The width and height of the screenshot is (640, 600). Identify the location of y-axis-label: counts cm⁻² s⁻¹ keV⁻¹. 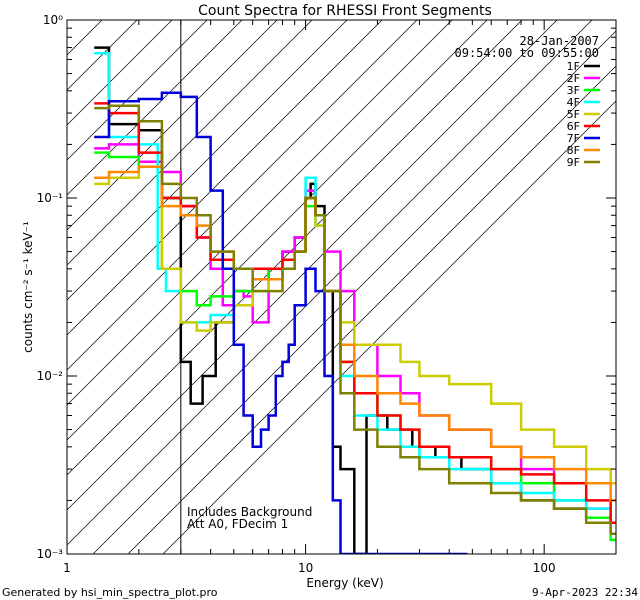
(28, 287).